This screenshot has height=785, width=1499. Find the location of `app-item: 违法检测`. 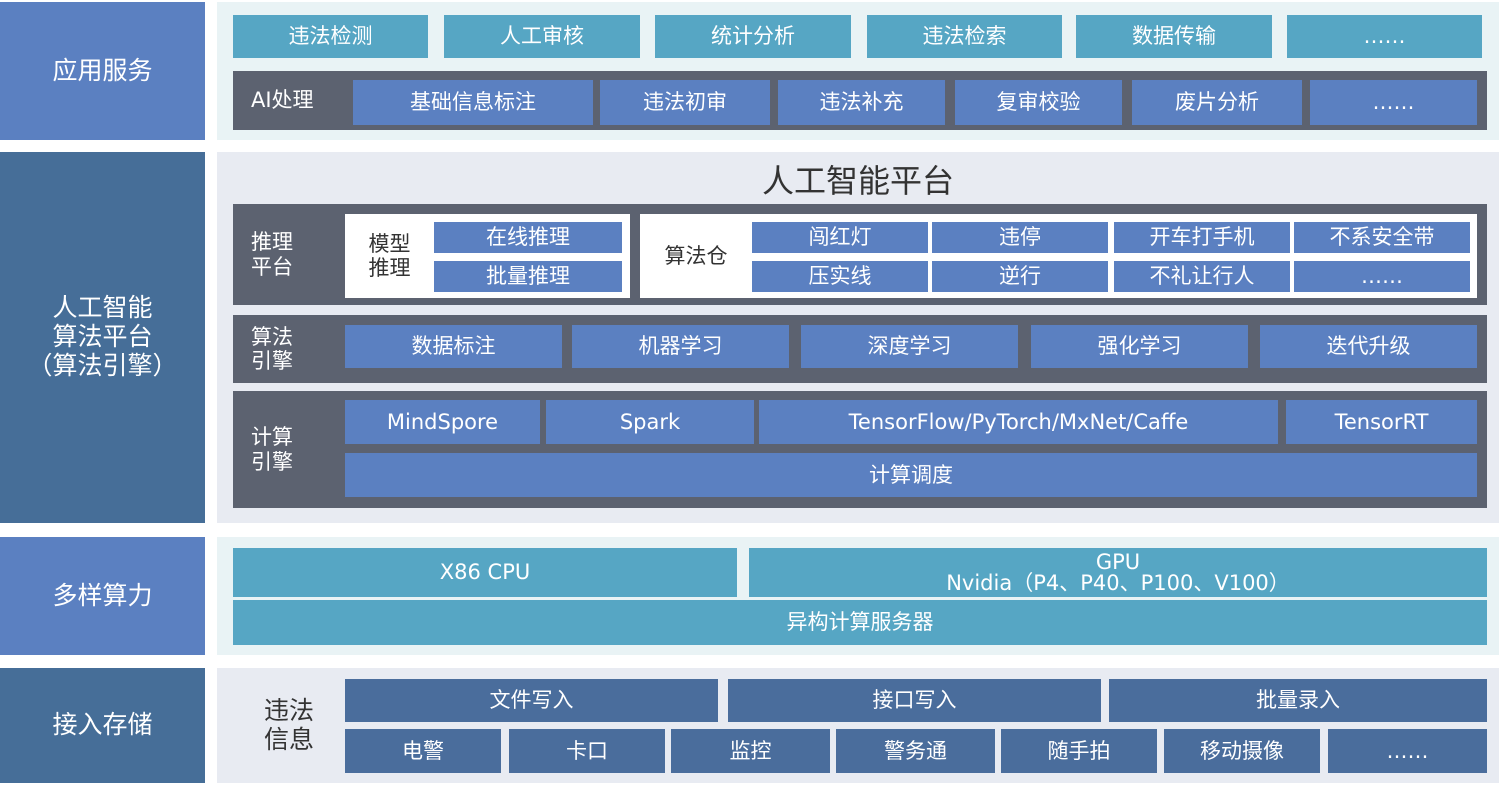

app-item: 违法检测 is located at coordinates (330, 36).